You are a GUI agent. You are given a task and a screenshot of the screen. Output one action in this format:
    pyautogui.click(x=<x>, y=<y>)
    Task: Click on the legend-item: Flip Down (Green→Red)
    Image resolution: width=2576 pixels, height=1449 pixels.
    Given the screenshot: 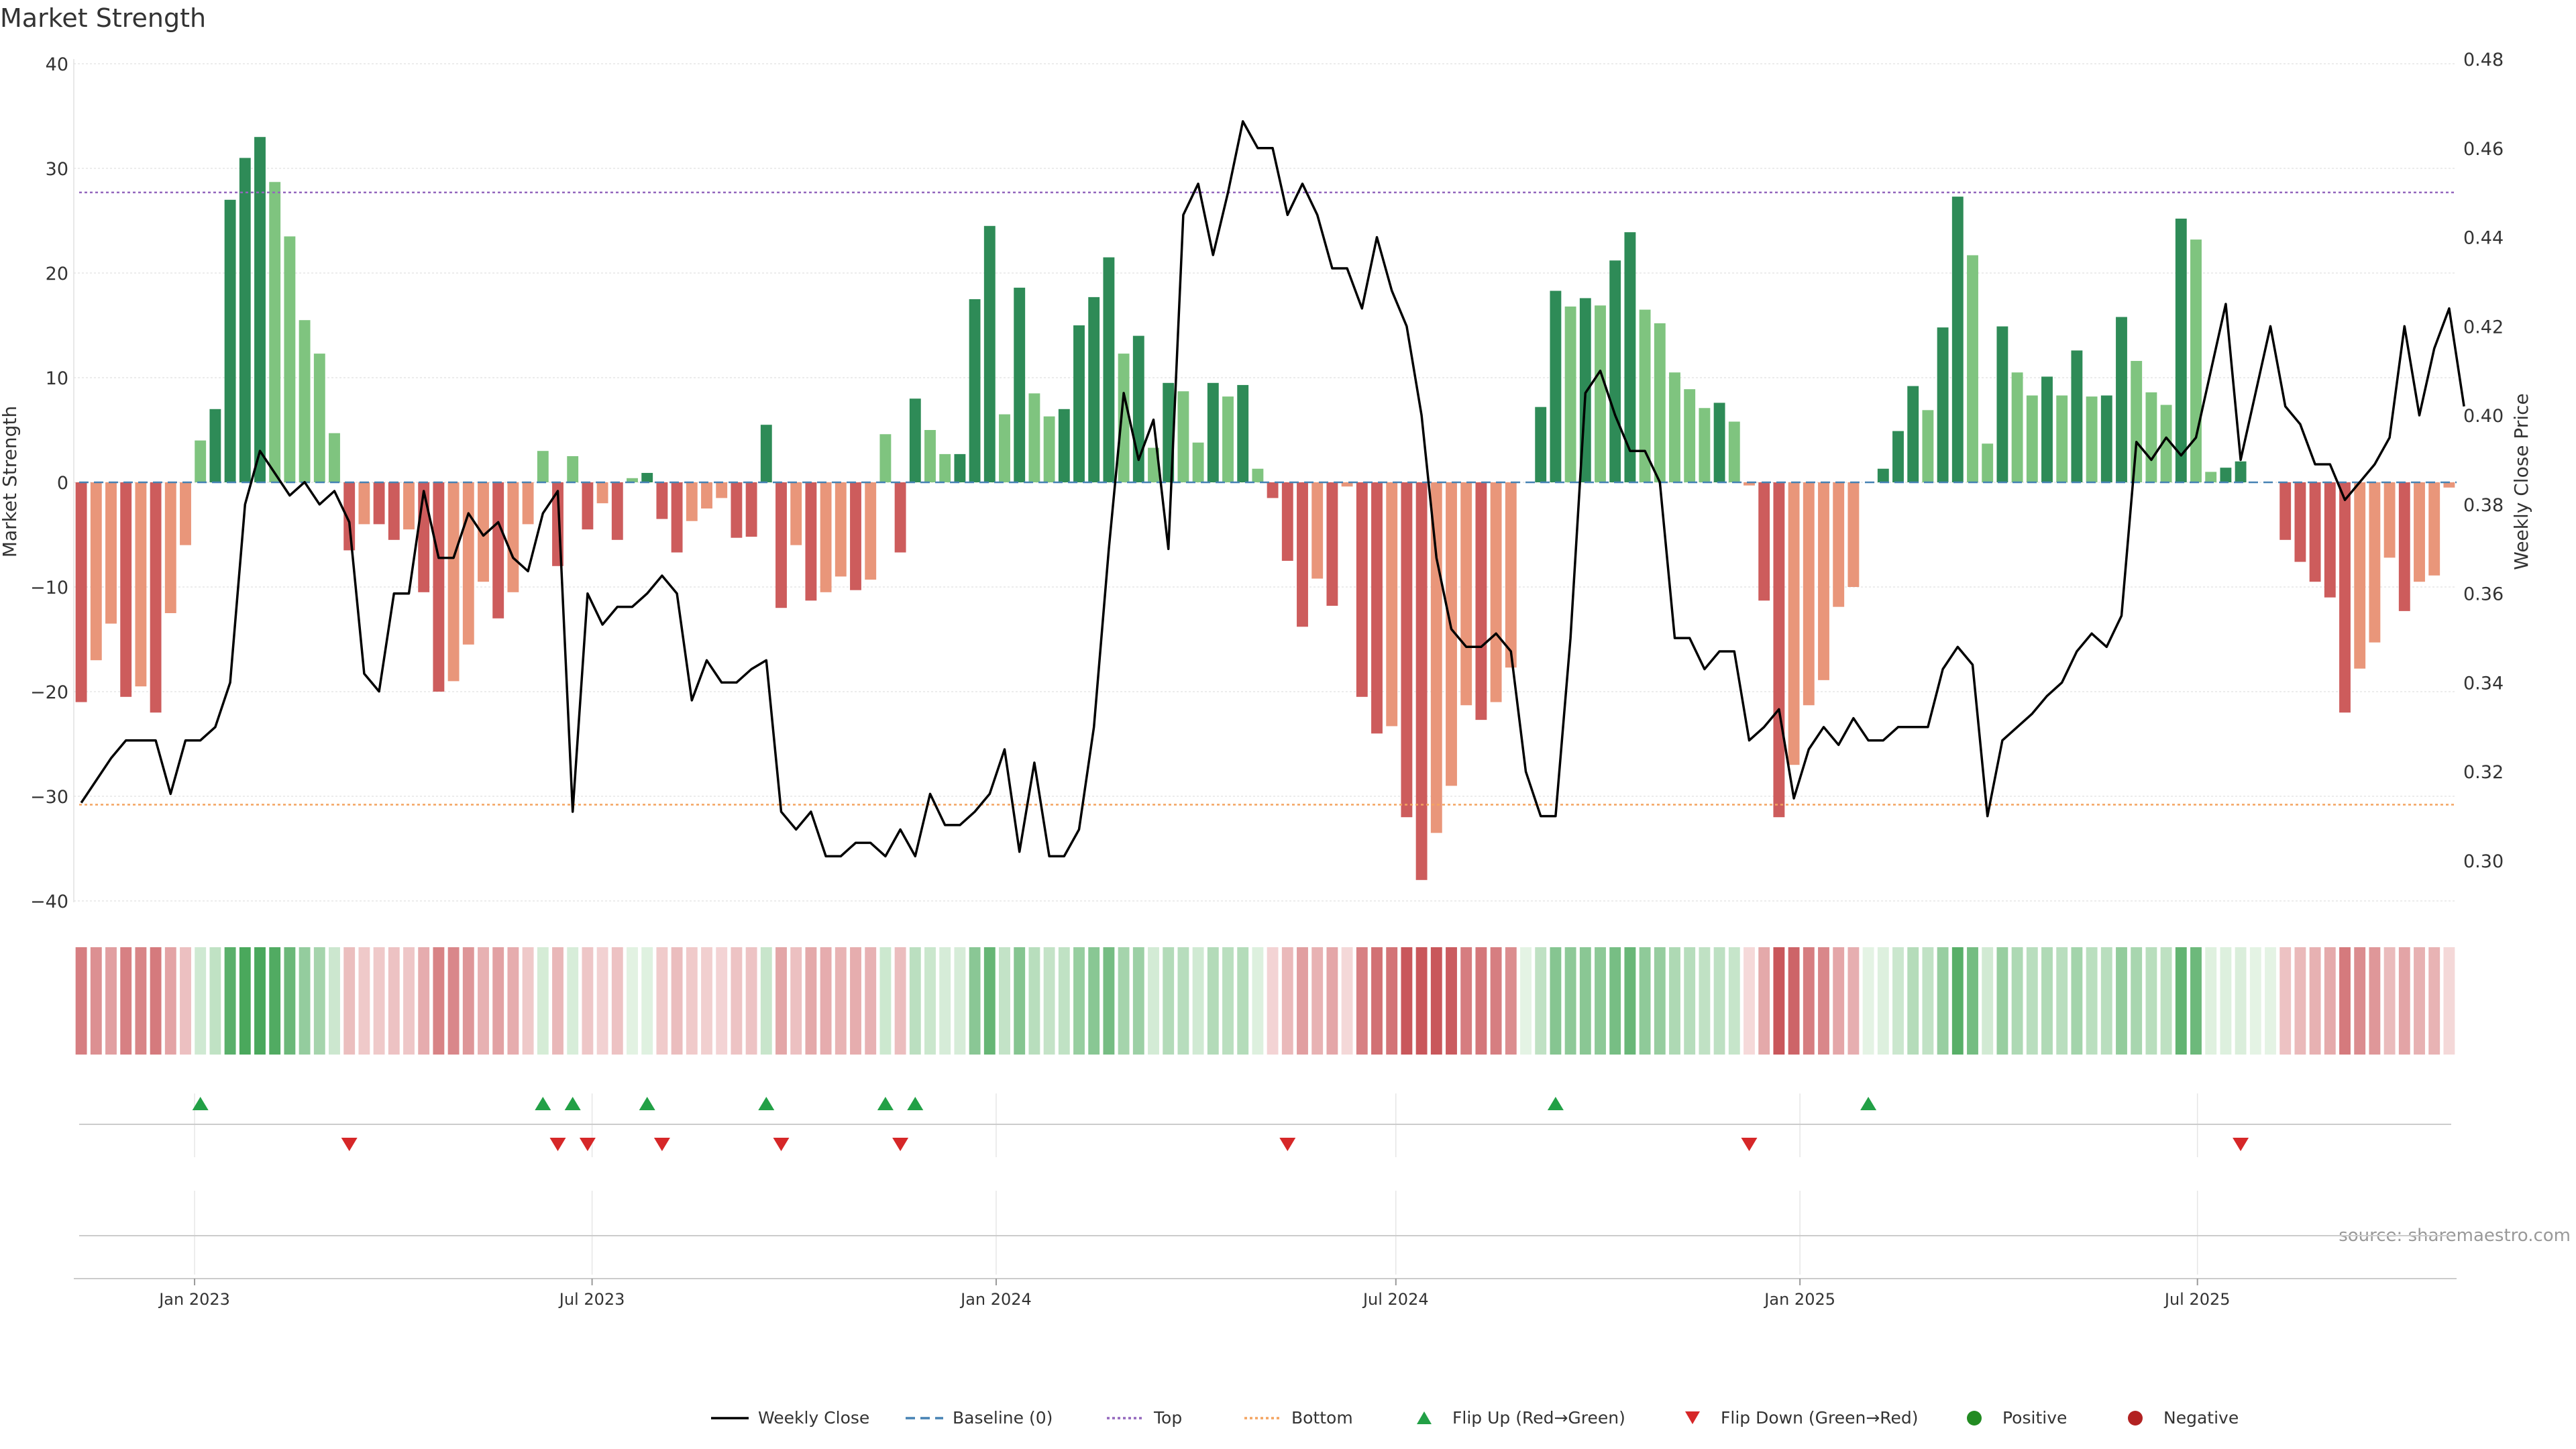 What is the action you would take?
    pyautogui.click(x=1802, y=1418)
    